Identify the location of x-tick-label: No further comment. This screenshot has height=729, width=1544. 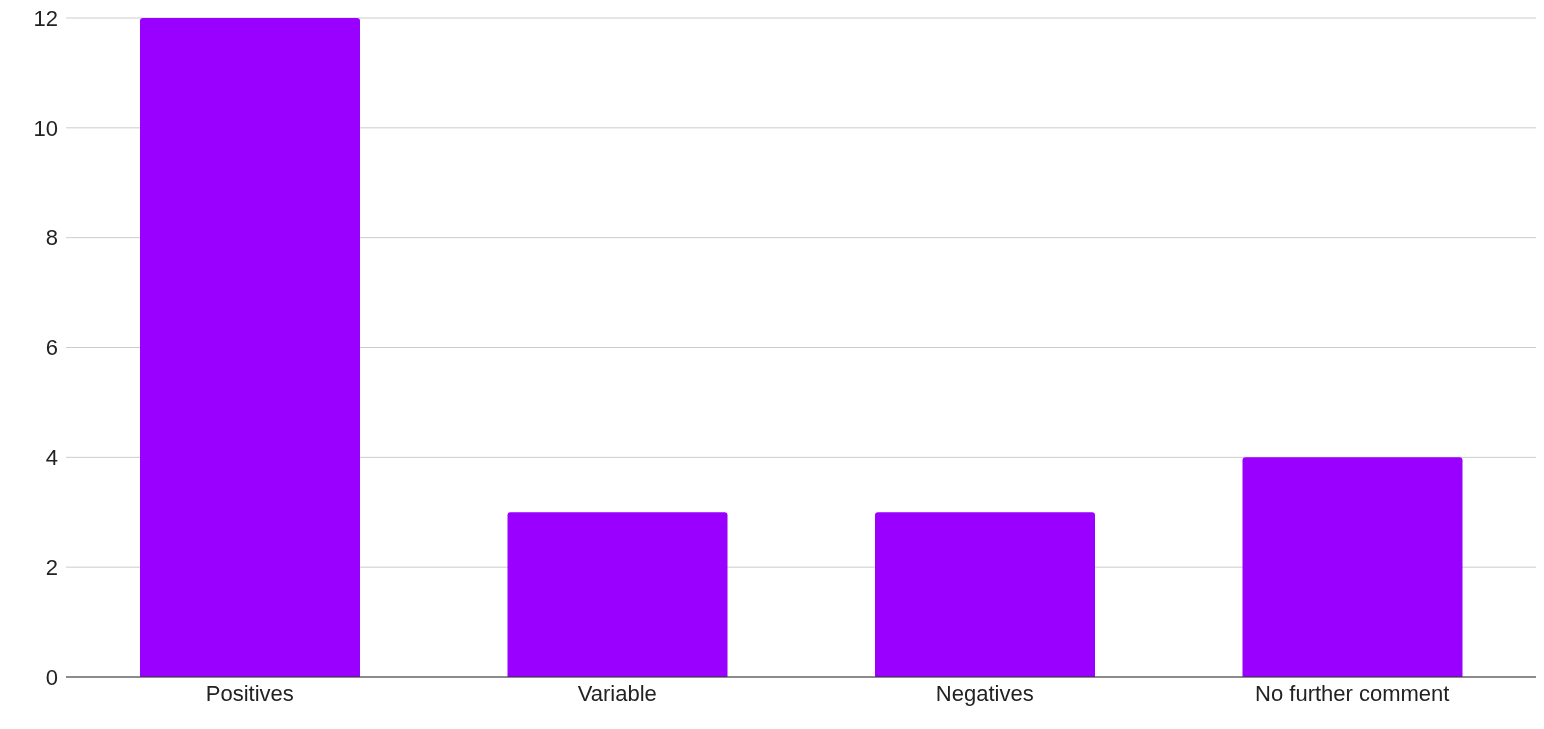
(1352, 693).